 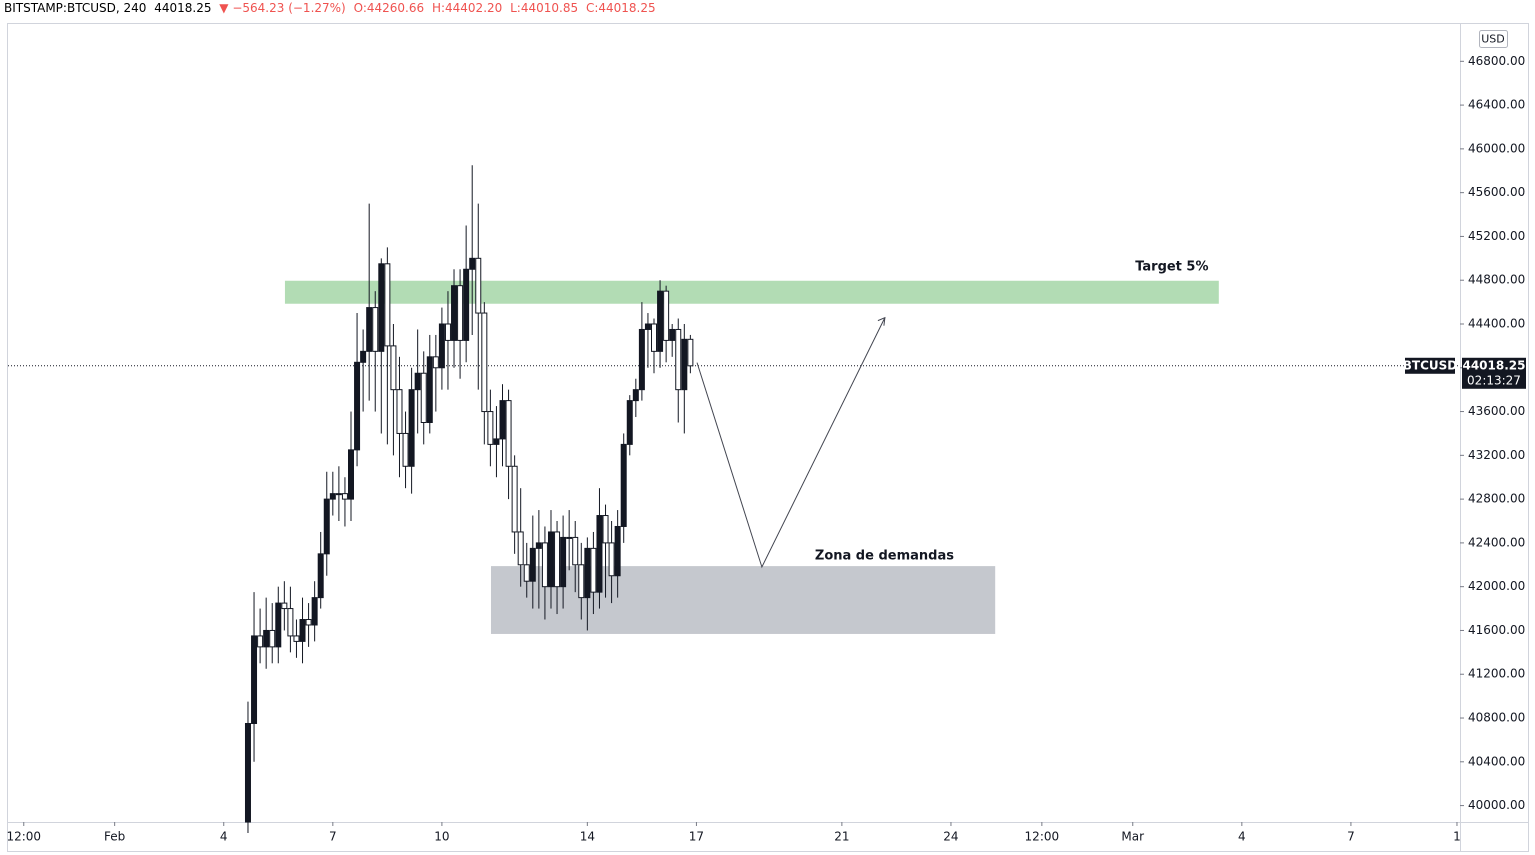 I want to click on price-label: 44018.25, so click(x=1493, y=365).